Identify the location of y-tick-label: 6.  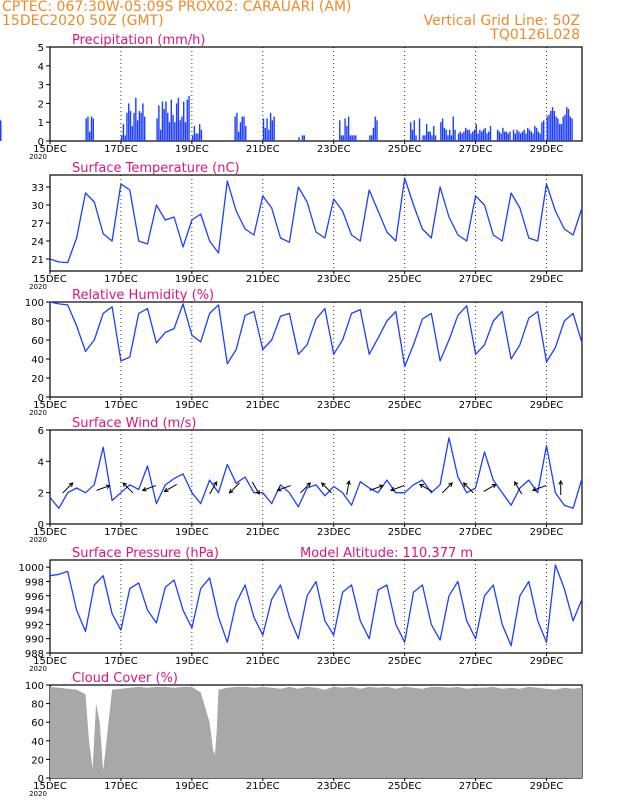
(41, 431).